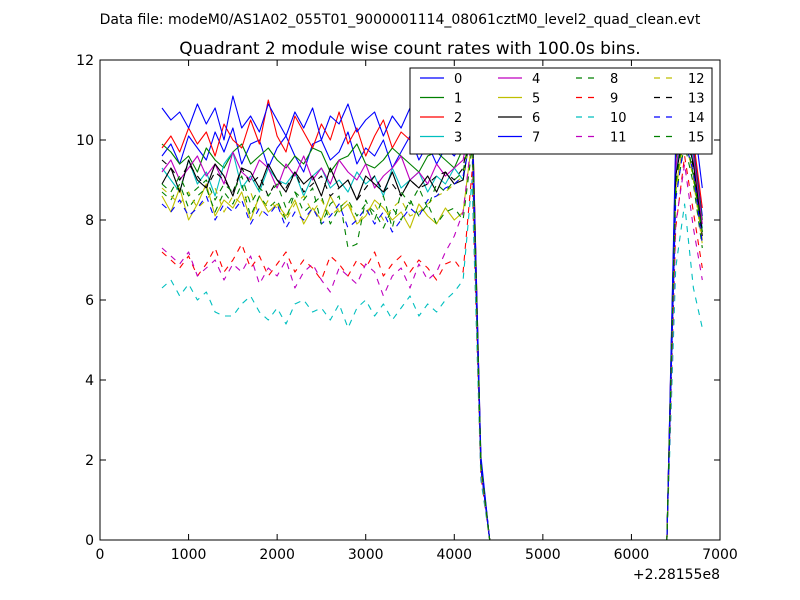  What do you see at coordinates (85, 141) in the screenshot?
I see `y-tick-label: 10` at bounding box center [85, 141].